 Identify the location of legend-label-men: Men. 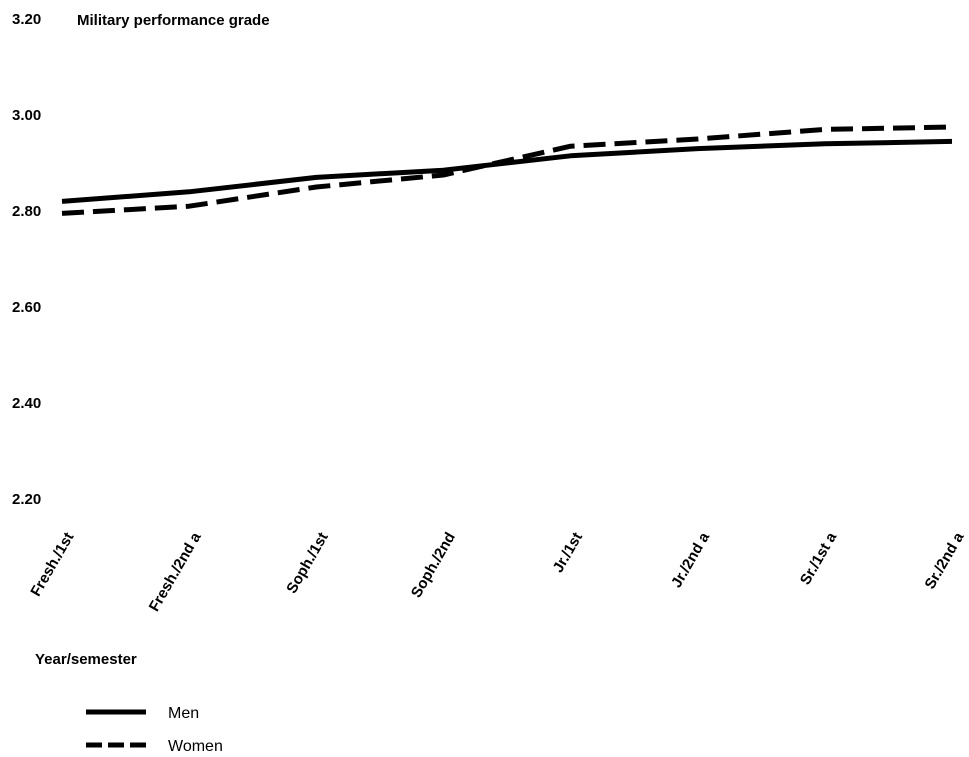
(183, 713).